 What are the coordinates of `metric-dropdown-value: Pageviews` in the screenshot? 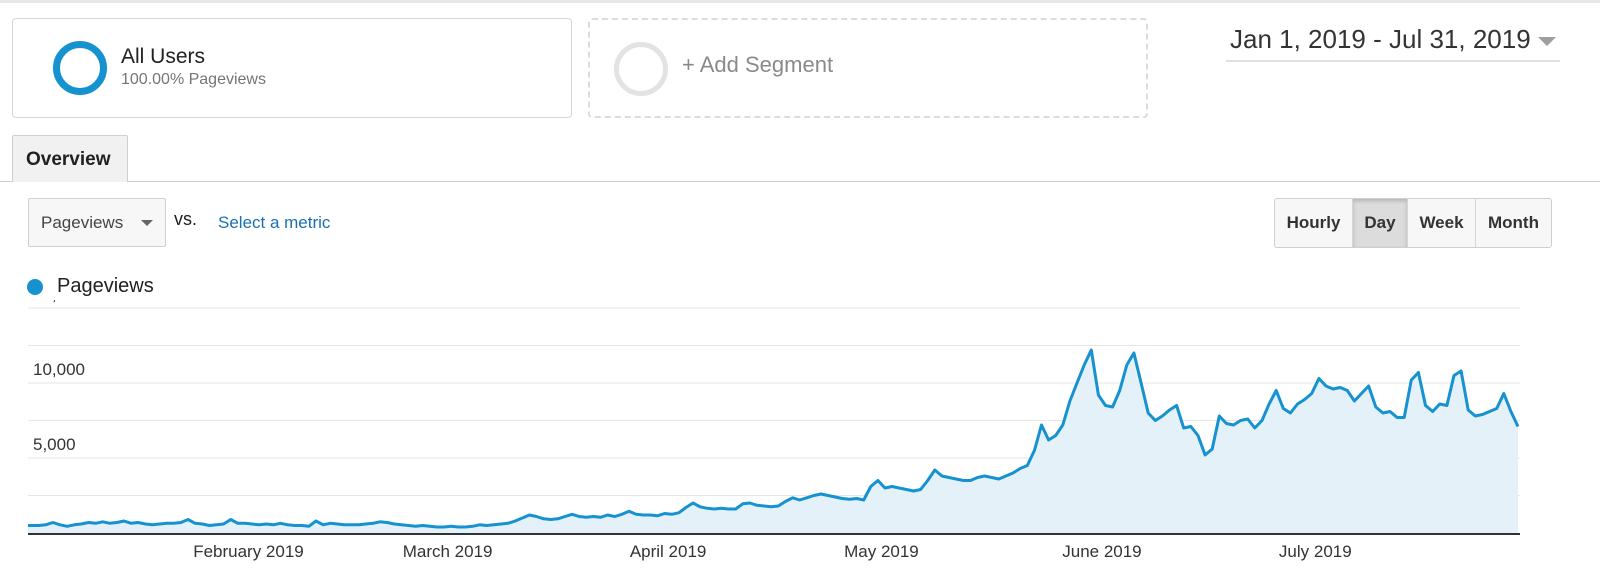 It's located at (82, 222).